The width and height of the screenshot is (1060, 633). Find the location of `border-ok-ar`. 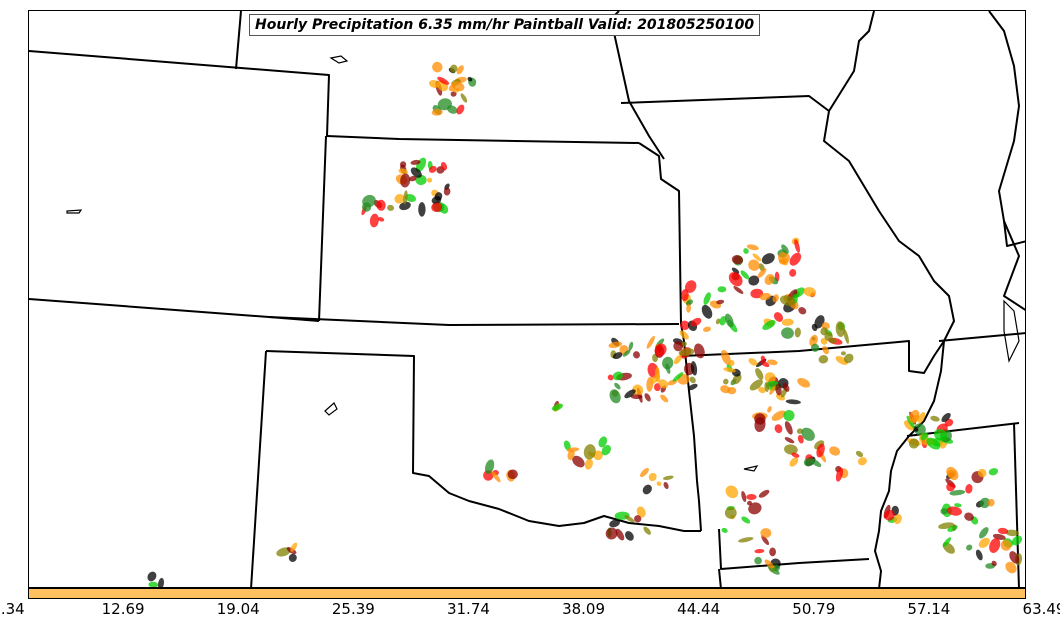

border-ok-ar is located at coordinates (691, 427).